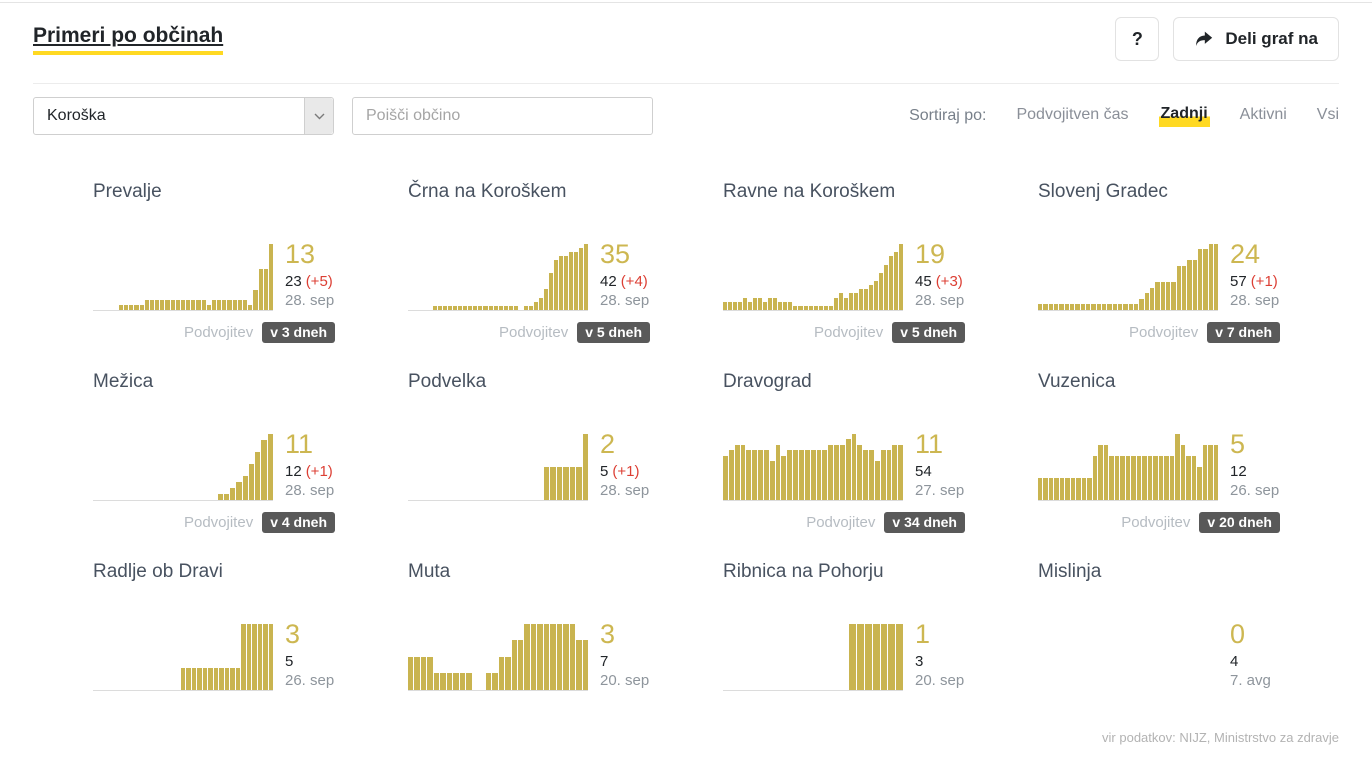  I want to click on numbers-block: 5 12 26. sep, so click(1254, 453).